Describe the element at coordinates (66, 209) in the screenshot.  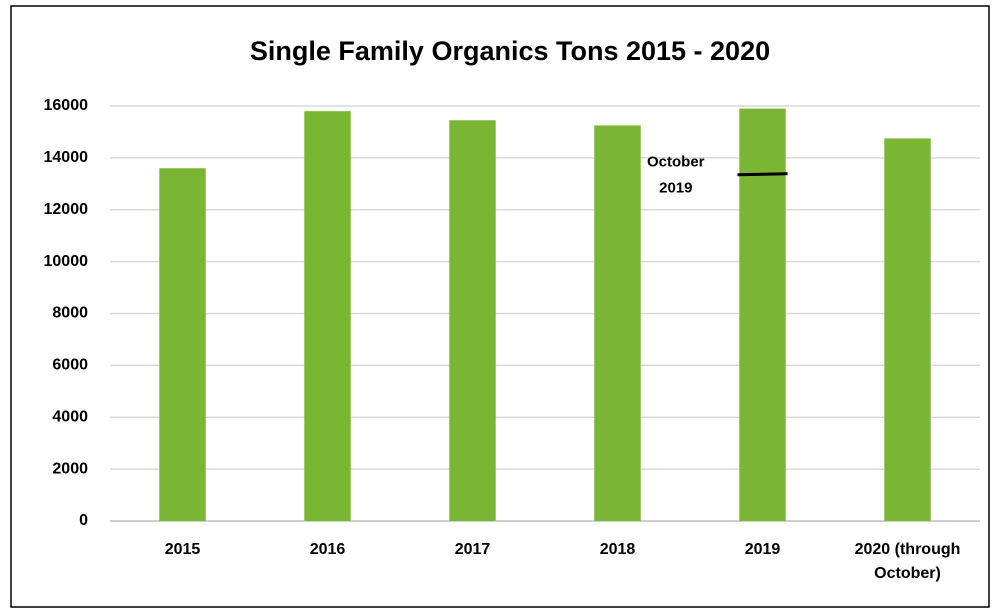
I see `y-tick-label: 12000` at that location.